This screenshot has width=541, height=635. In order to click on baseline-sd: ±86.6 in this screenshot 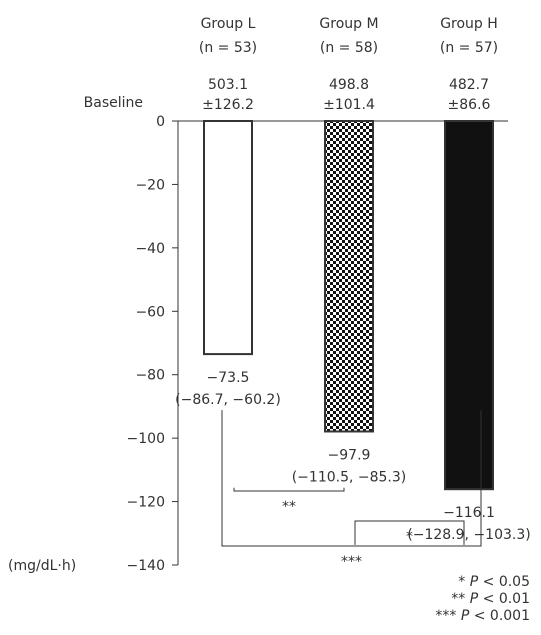, I will do `click(469, 105)`.